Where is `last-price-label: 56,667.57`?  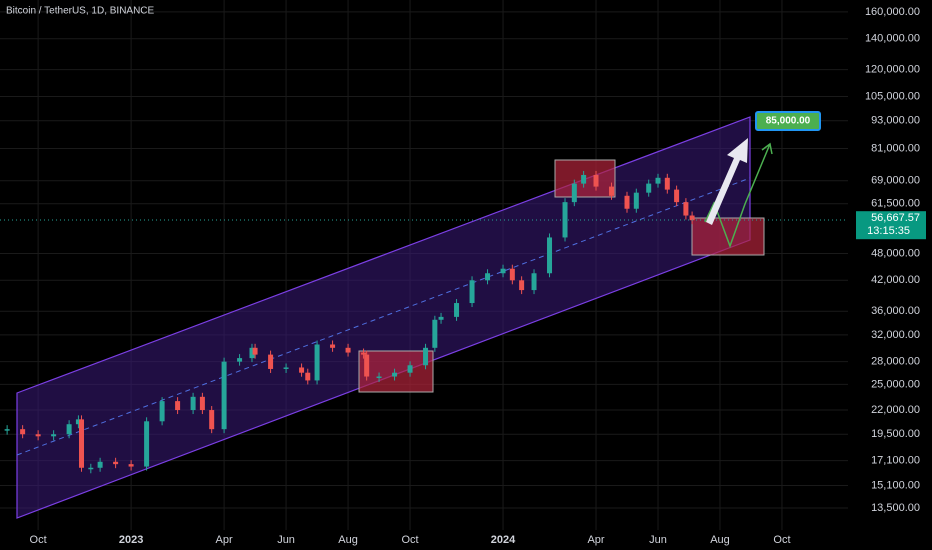
last-price-label: 56,667.57 is located at coordinates (895, 218).